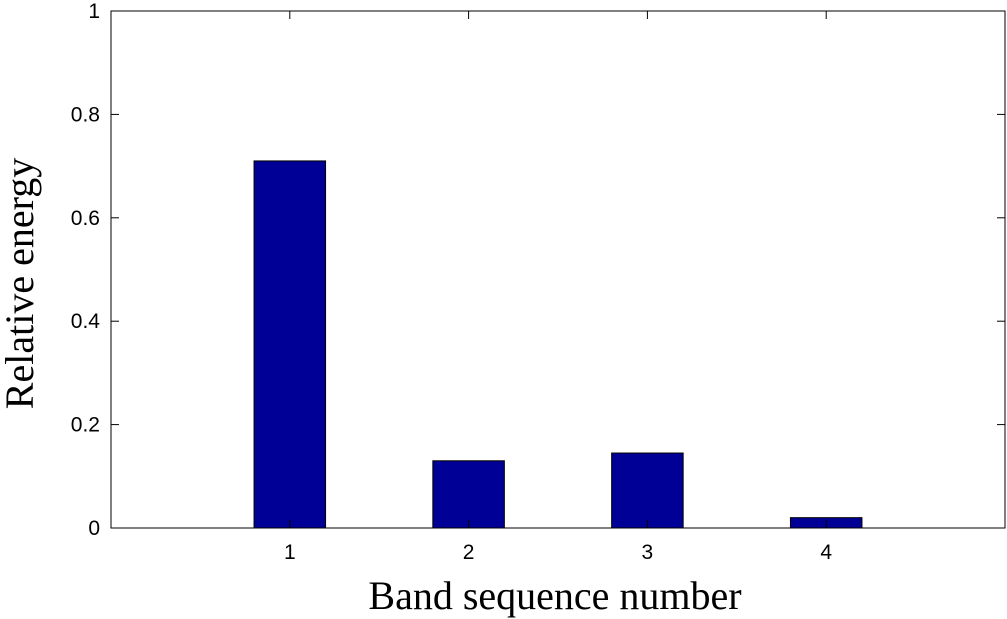 The width and height of the screenshot is (1007, 619). Describe the element at coordinates (469, 552) in the screenshot. I see `x-tick-label-2: 2` at that location.